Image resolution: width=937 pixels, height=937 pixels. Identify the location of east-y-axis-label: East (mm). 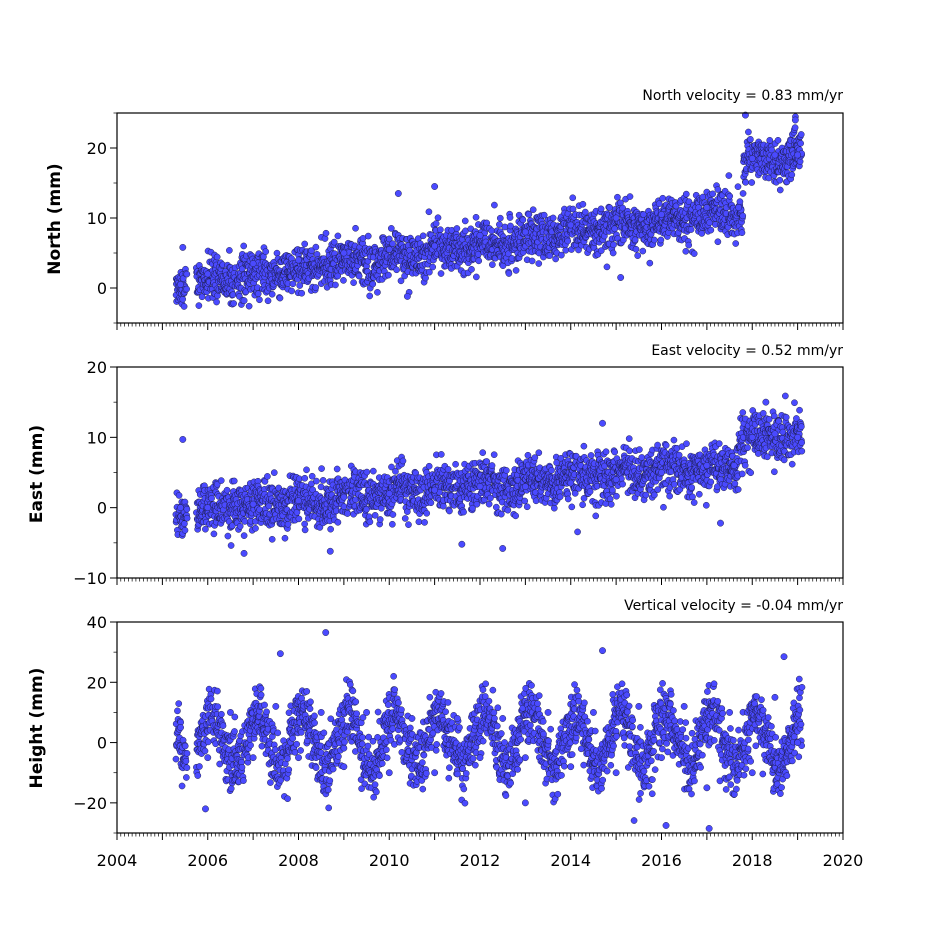
(37, 474).